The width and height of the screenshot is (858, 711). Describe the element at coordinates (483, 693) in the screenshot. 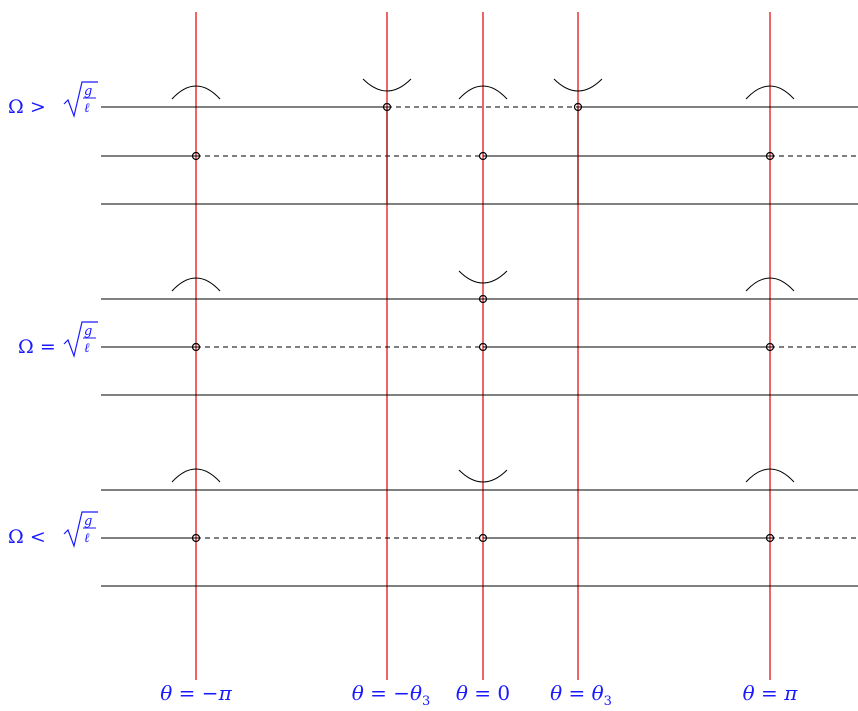

I see `theta-label-zero: θ = 0` at that location.